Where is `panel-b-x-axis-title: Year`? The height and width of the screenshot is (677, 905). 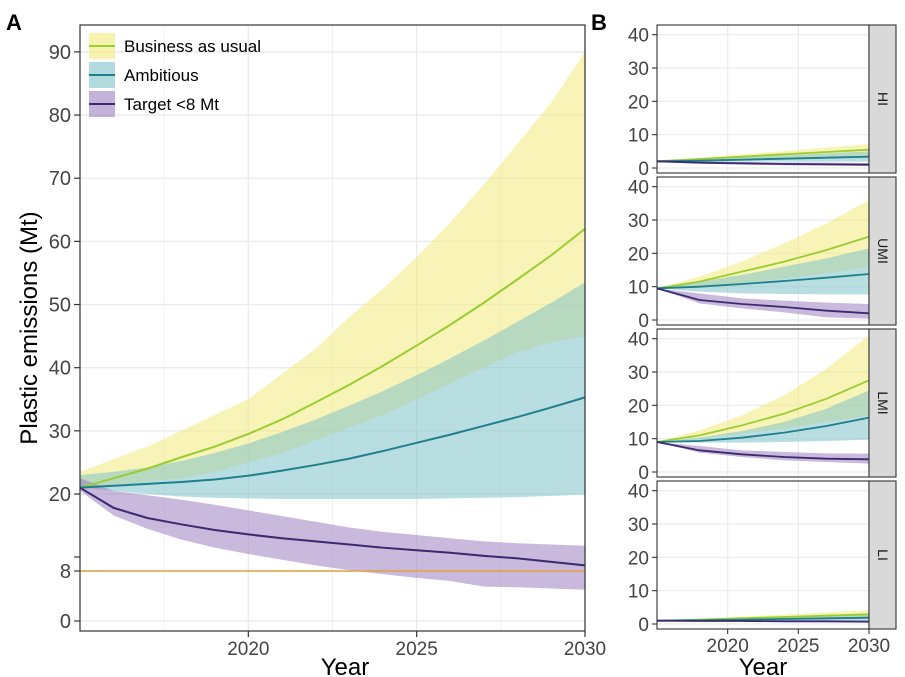
panel-b-x-axis-title: Year is located at coordinates (763, 665).